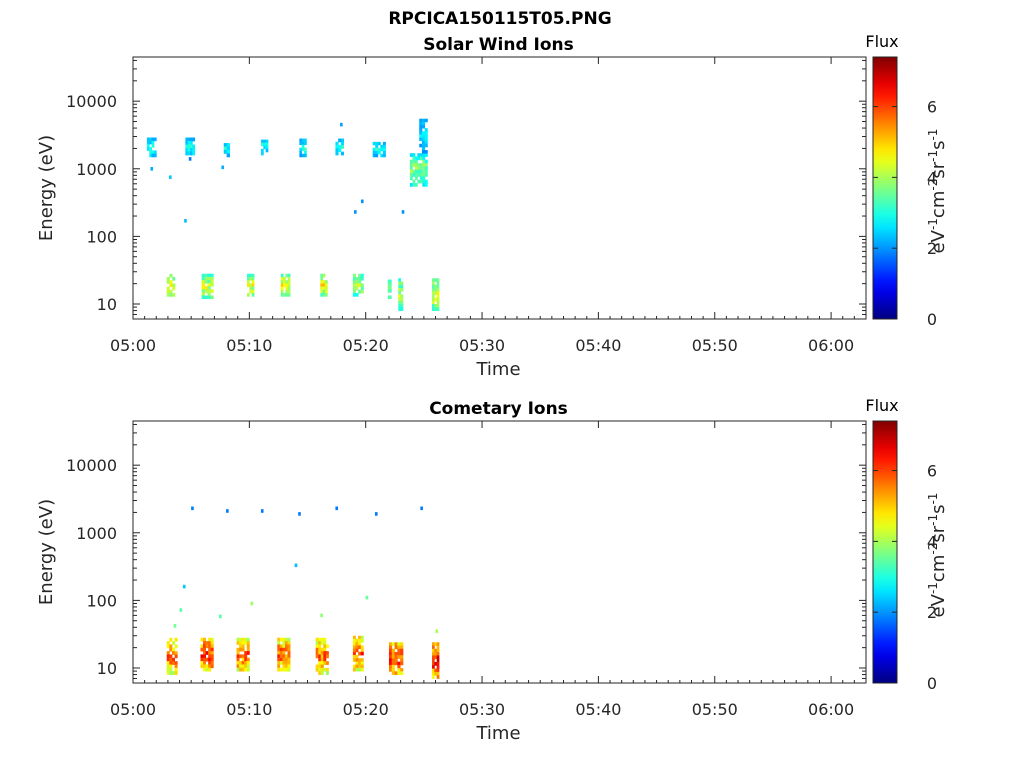 The image size is (1024, 768). What do you see at coordinates (885, 188) in the screenshot?
I see `colorbar-frame` at bounding box center [885, 188].